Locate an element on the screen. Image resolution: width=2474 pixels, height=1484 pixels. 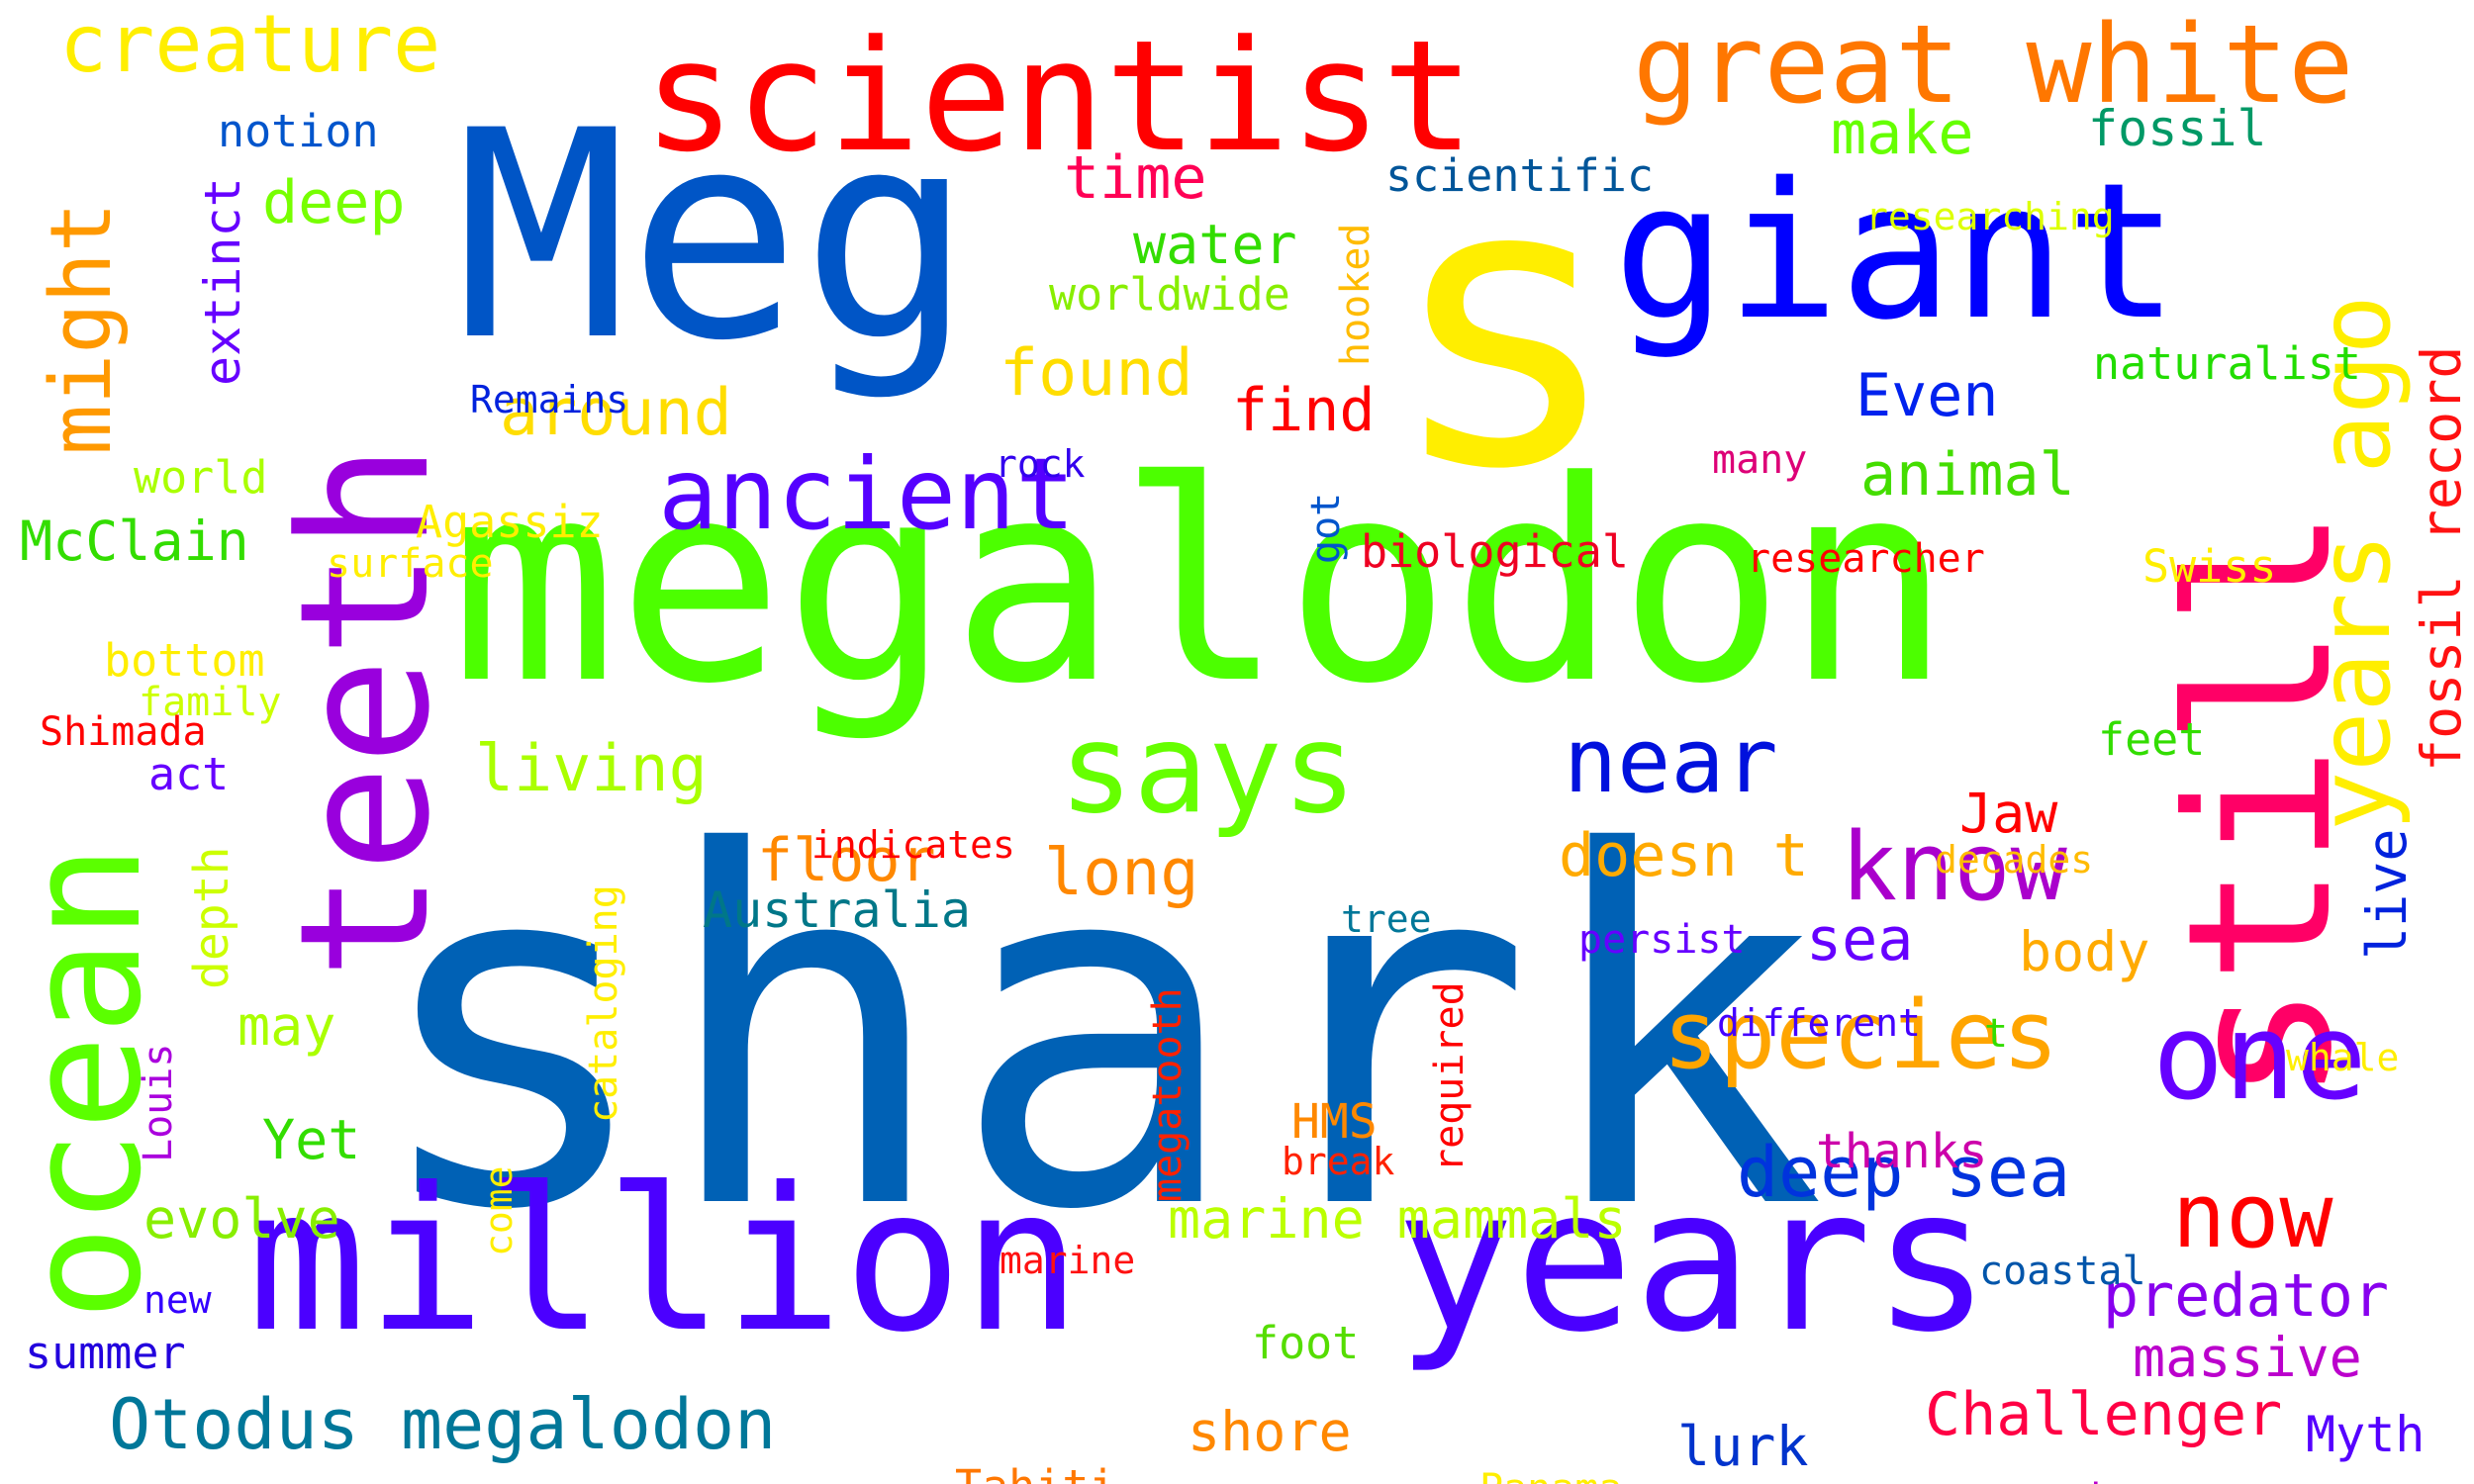
word-77: persist is located at coordinates (1662, 940).